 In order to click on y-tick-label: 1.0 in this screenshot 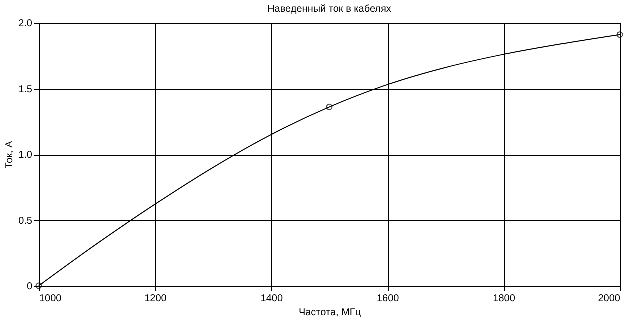, I will do `click(25, 155)`.